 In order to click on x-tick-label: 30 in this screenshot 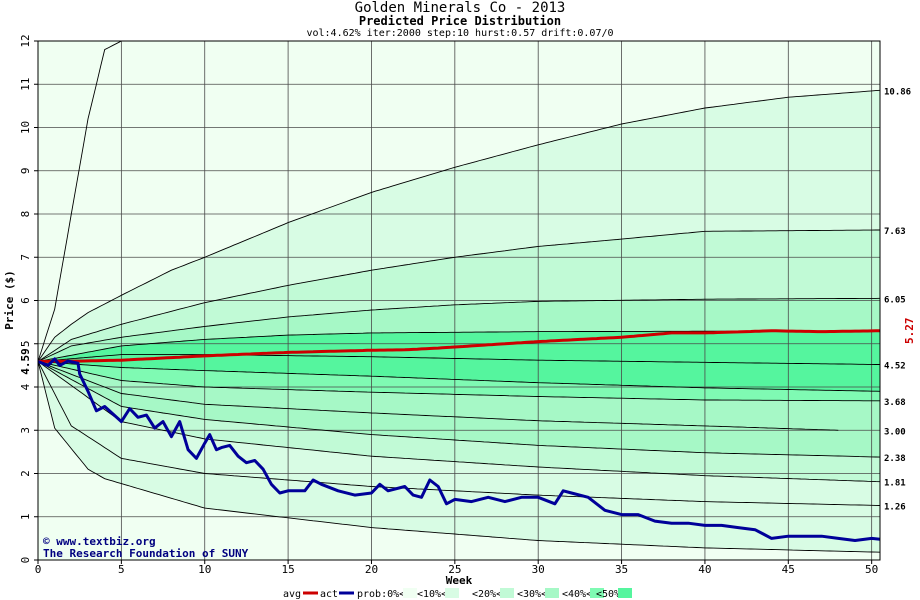, I will do `click(538, 569)`.